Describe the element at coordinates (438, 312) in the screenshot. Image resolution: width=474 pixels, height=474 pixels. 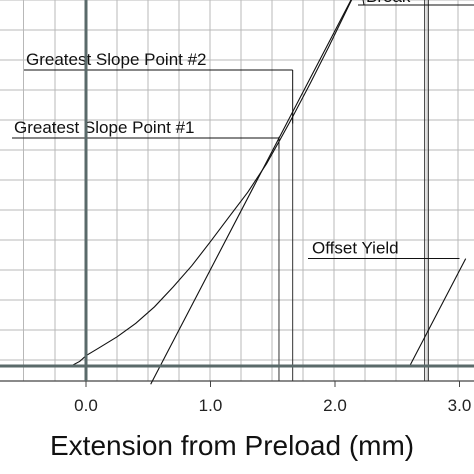
I see `series-offset-line` at that location.